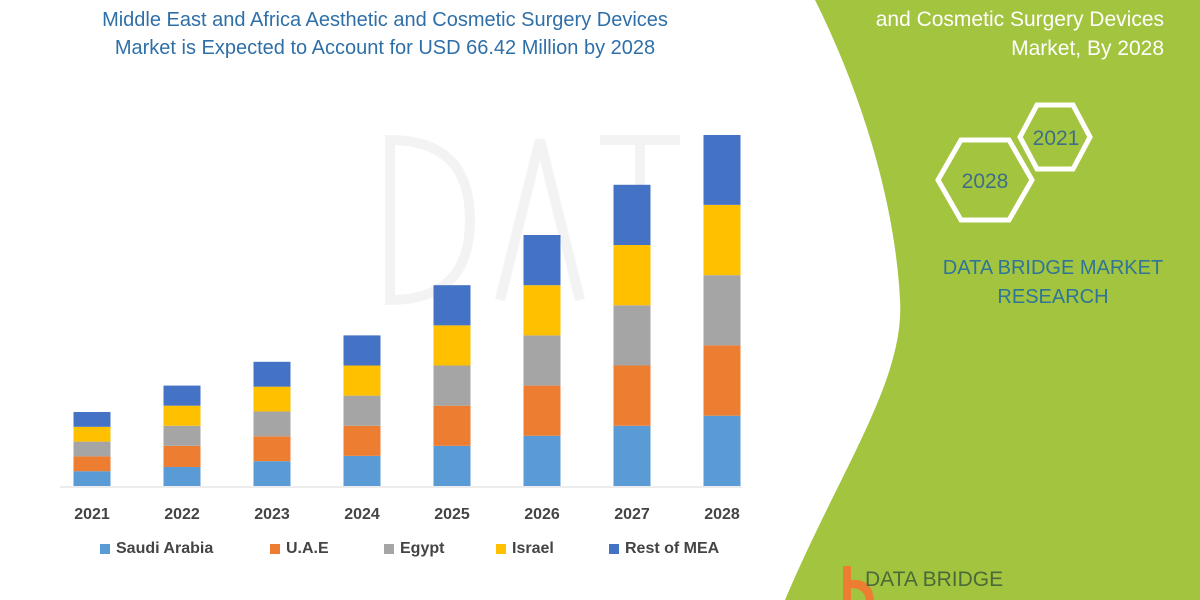  I want to click on logo-text: DATA BRIDGE, so click(934, 579).